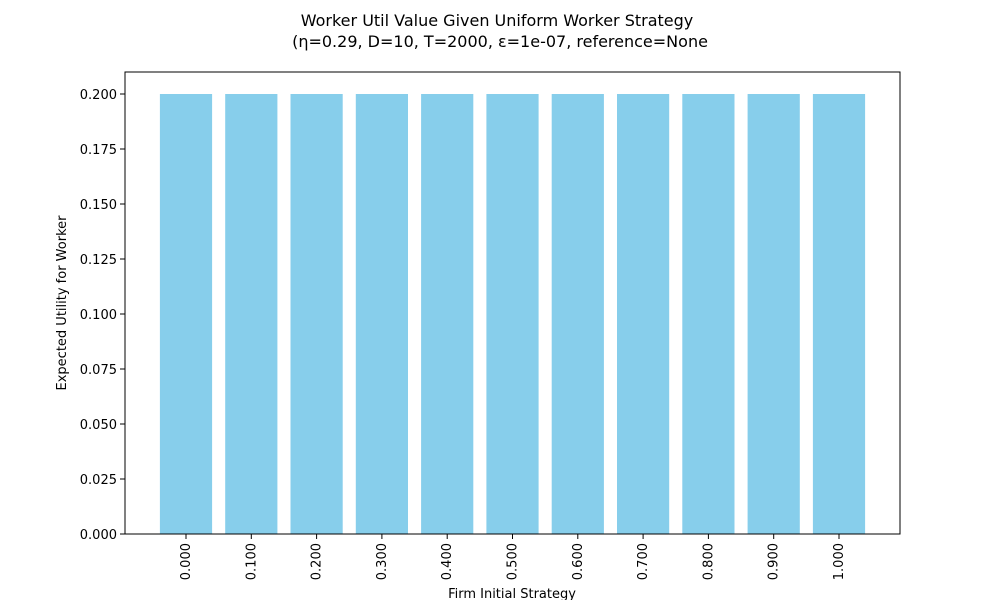 The image size is (1000, 604). What do you see at coordinates (98, 315) in the screenshot?
I see `y-tick-label: 0.100` at bounding box center [98, 315].